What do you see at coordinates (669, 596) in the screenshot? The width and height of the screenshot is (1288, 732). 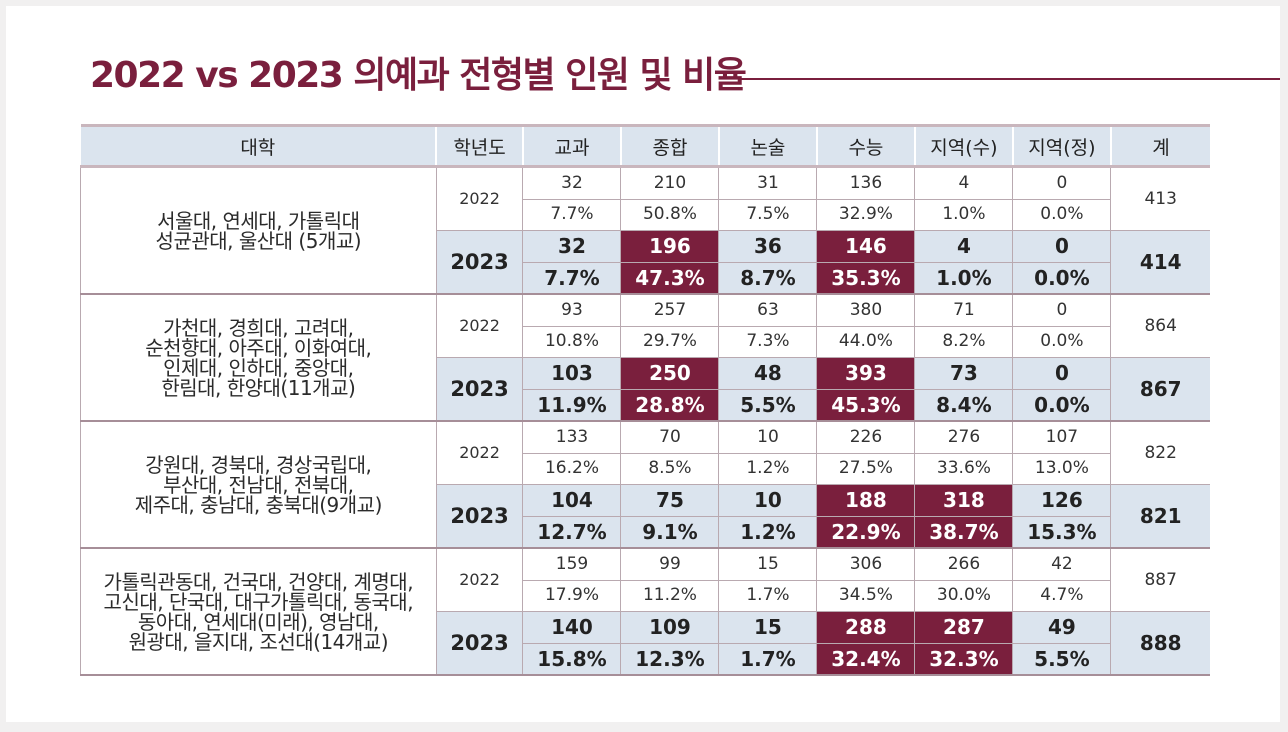 I see `ratio-2022-cell: 11.2%` at bounding box center [669, 596].